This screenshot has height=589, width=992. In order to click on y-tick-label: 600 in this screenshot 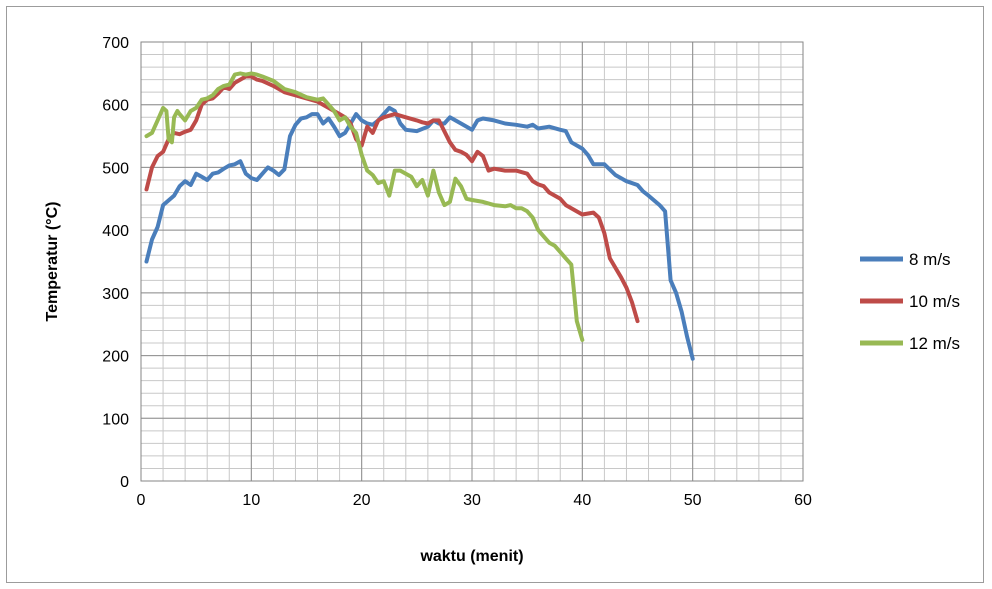, I will do `click(115, 106)`.